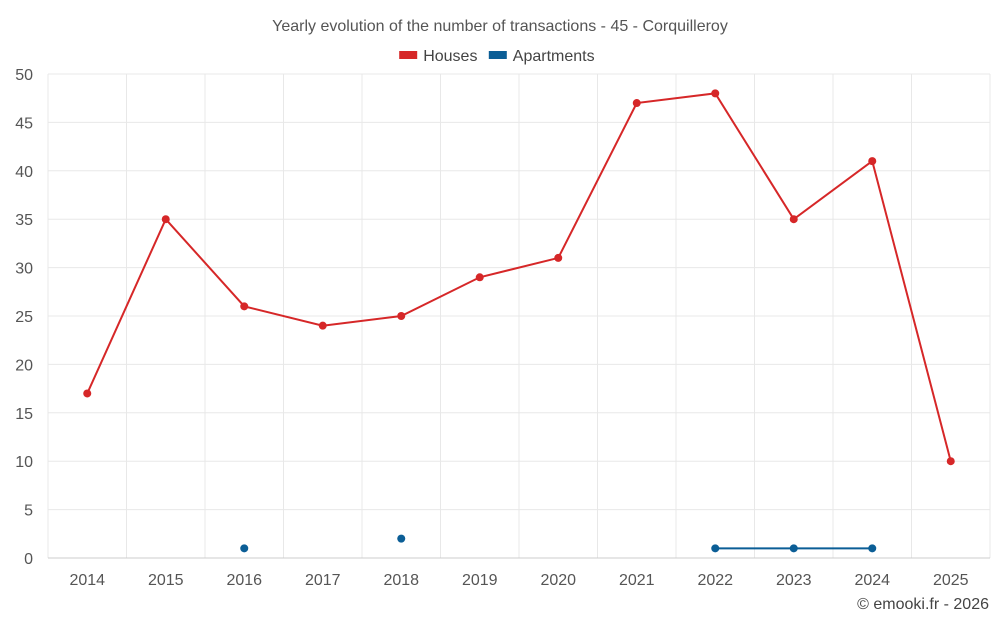 Image resolution: width=1000 pixels, height=625 pixels. What do you see at coordinates (554, 56) in the screenshot?
I see `apartments-legend-label: Apartments` at bounding box center [554, 56].